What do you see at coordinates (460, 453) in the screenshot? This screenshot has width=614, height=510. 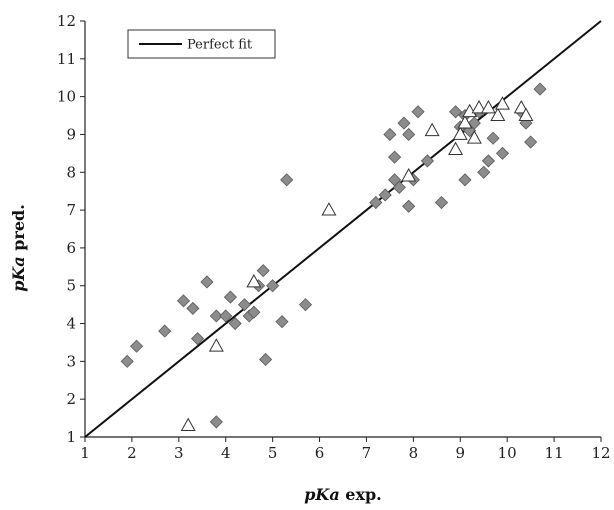 I see `x-tick-label: 9` at bounding box center [460, 453].